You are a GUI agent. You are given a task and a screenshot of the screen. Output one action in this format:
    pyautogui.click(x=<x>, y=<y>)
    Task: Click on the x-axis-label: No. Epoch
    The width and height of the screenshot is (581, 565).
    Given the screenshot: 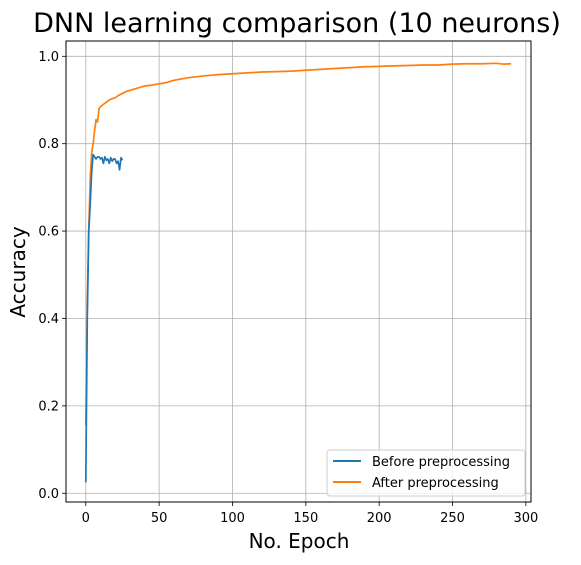 What is the action you would take?
    pyautogui.click(x=299, y=541)
    